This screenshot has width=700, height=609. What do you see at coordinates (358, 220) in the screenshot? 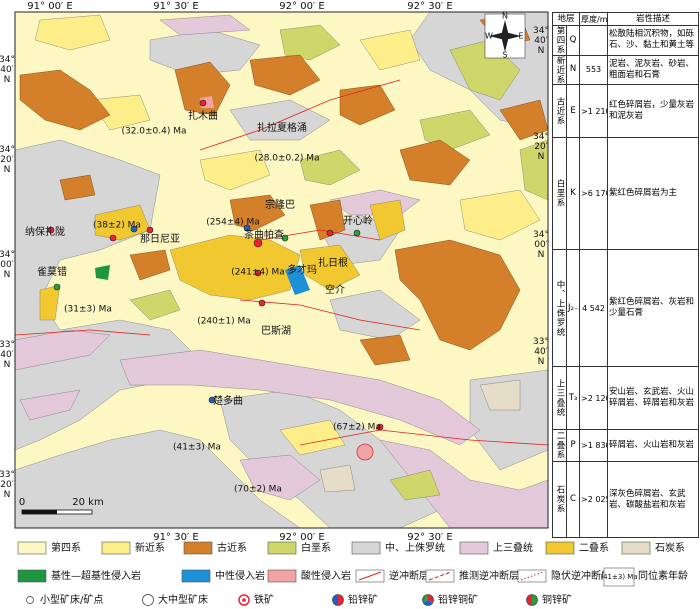
I see `place: 开心岭` at bounding box center [358, 220].